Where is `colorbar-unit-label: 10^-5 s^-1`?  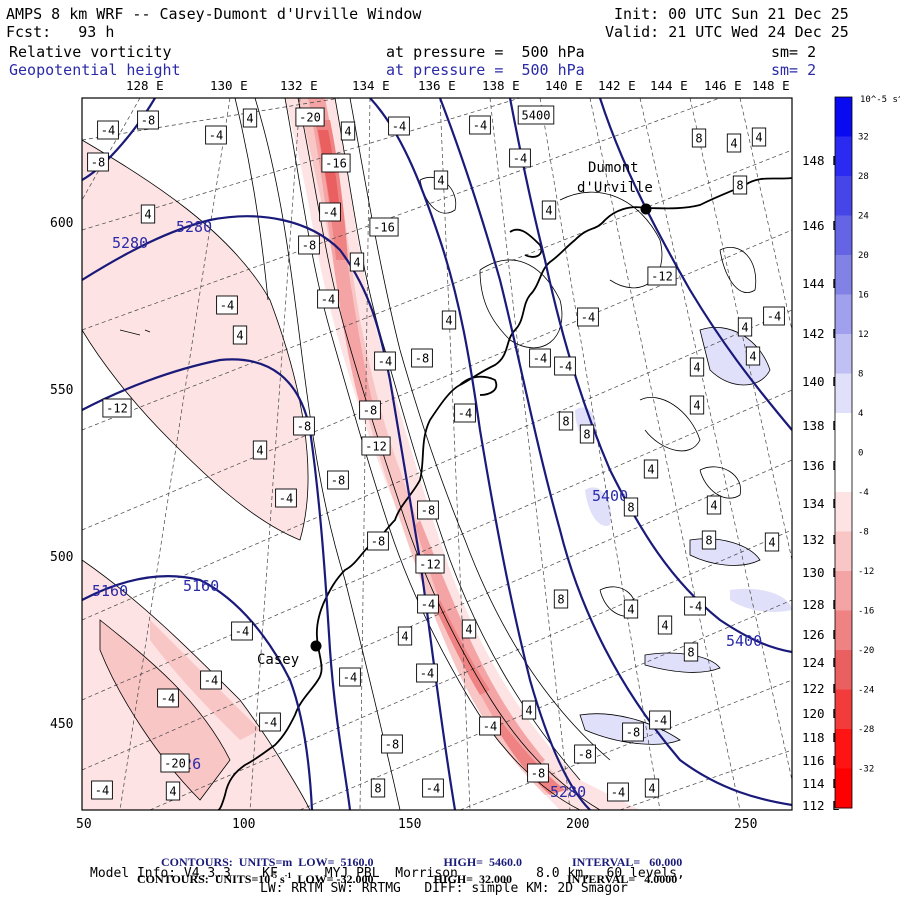
colorbar-unit-label: 10^-5 s^-1 is located at coordinates (880, 100).